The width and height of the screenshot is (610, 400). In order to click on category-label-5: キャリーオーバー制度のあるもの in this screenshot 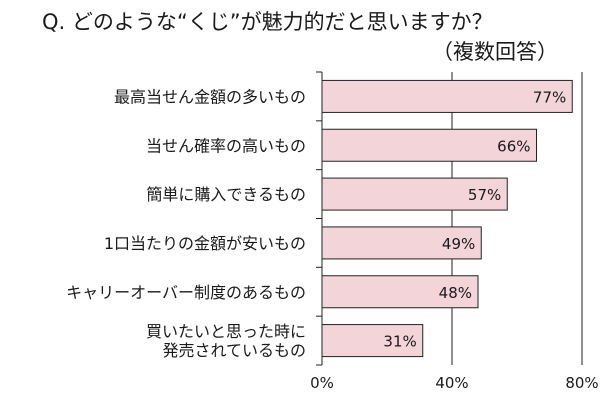, I will do `click(186, 292)`.